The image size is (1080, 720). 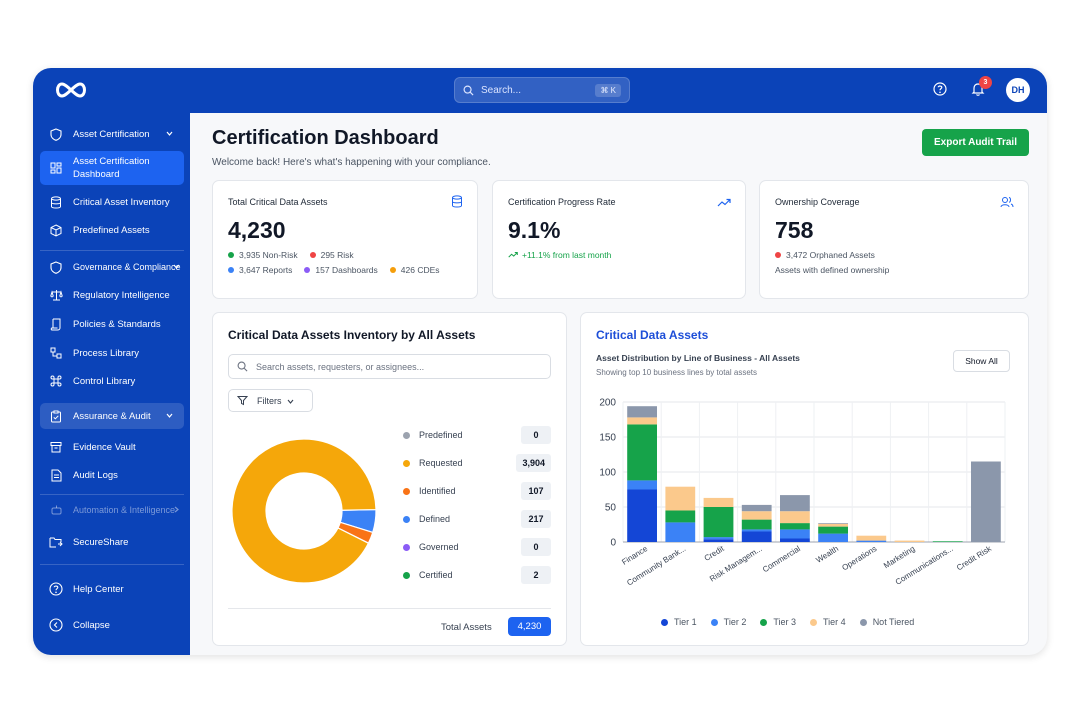 I want to click on filters-label: Filters, so click(x=269, y=400).